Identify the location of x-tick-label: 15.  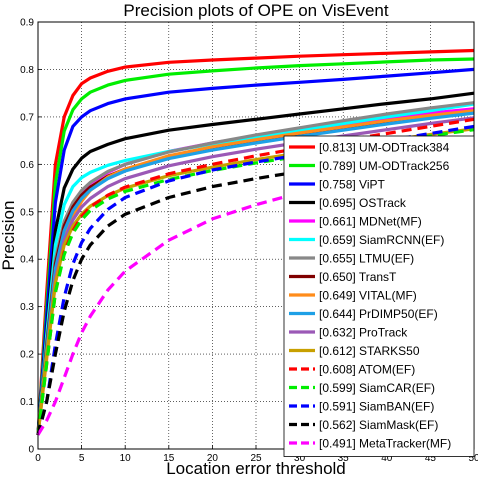
(169, 458).